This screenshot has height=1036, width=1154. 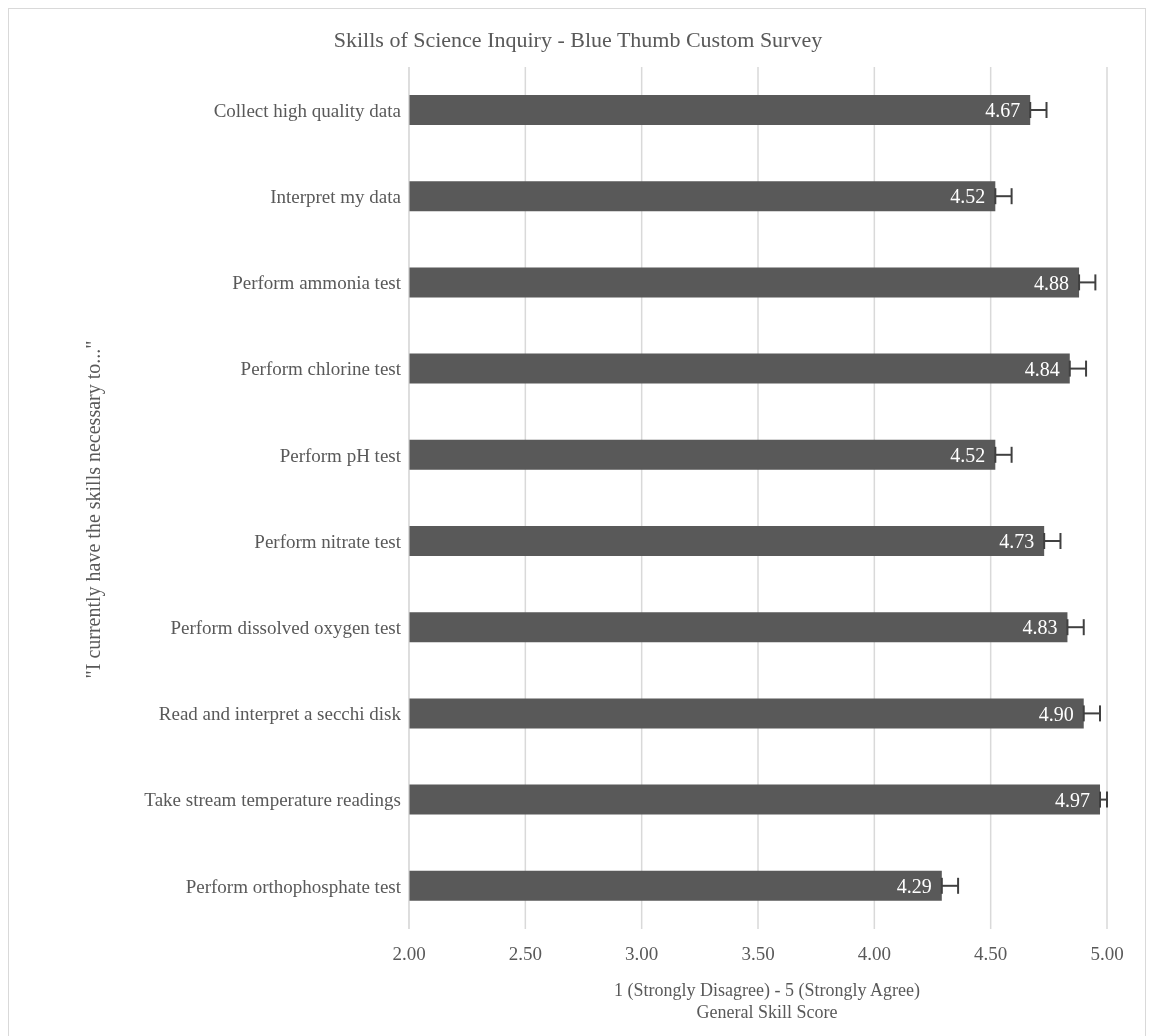 I want to click on x-axis-title: 1 (Strongly Disagree) - 5 (Strongly Agree) General Skill Score, so click(x=767, y=1001).